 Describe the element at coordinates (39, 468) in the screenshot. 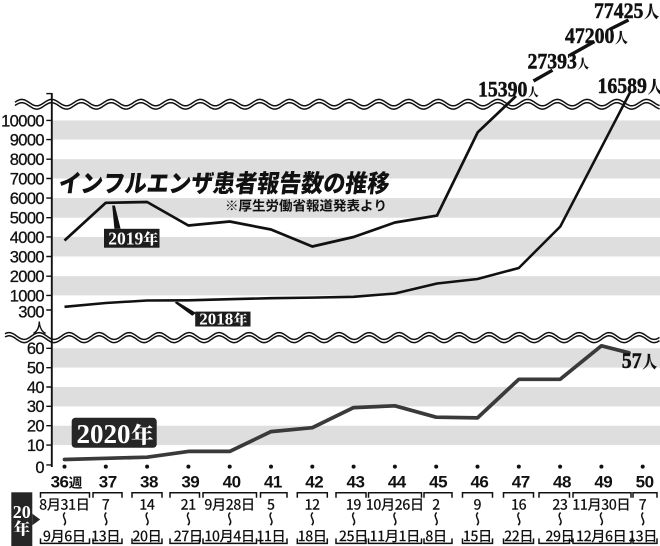

I see `svg-text: 0` at that location.